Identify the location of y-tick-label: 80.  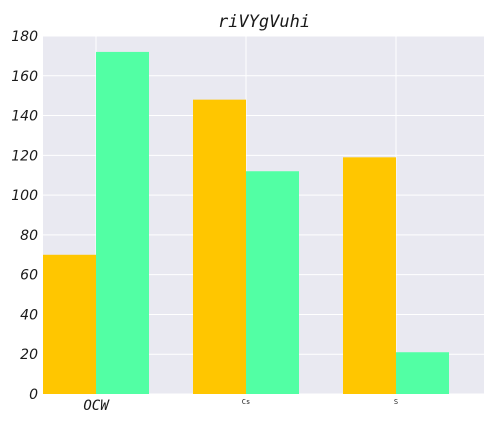
(29, 236).